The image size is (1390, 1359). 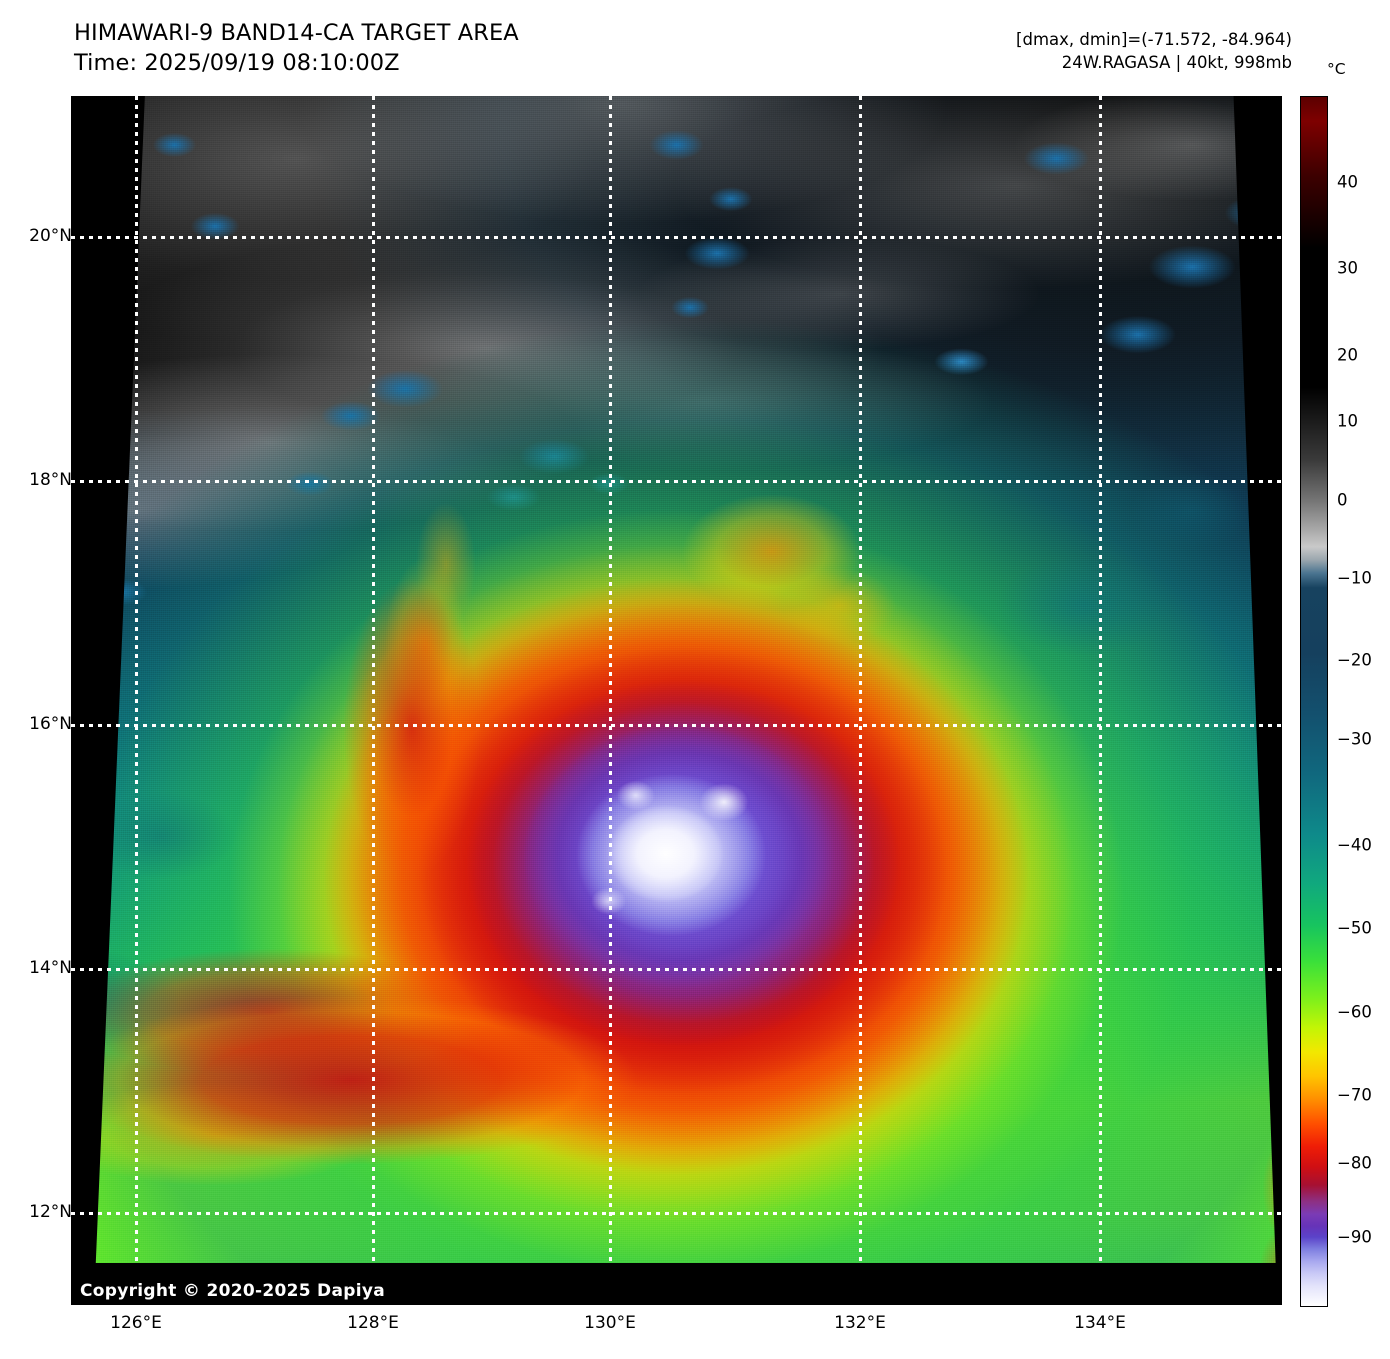 What do you see at coordinates (1154, 39) in the screenshot?
I see `dminmax-readout: [dmax, dmin]=(-71.572, -84.964)` at bounding box center [1154, 39].